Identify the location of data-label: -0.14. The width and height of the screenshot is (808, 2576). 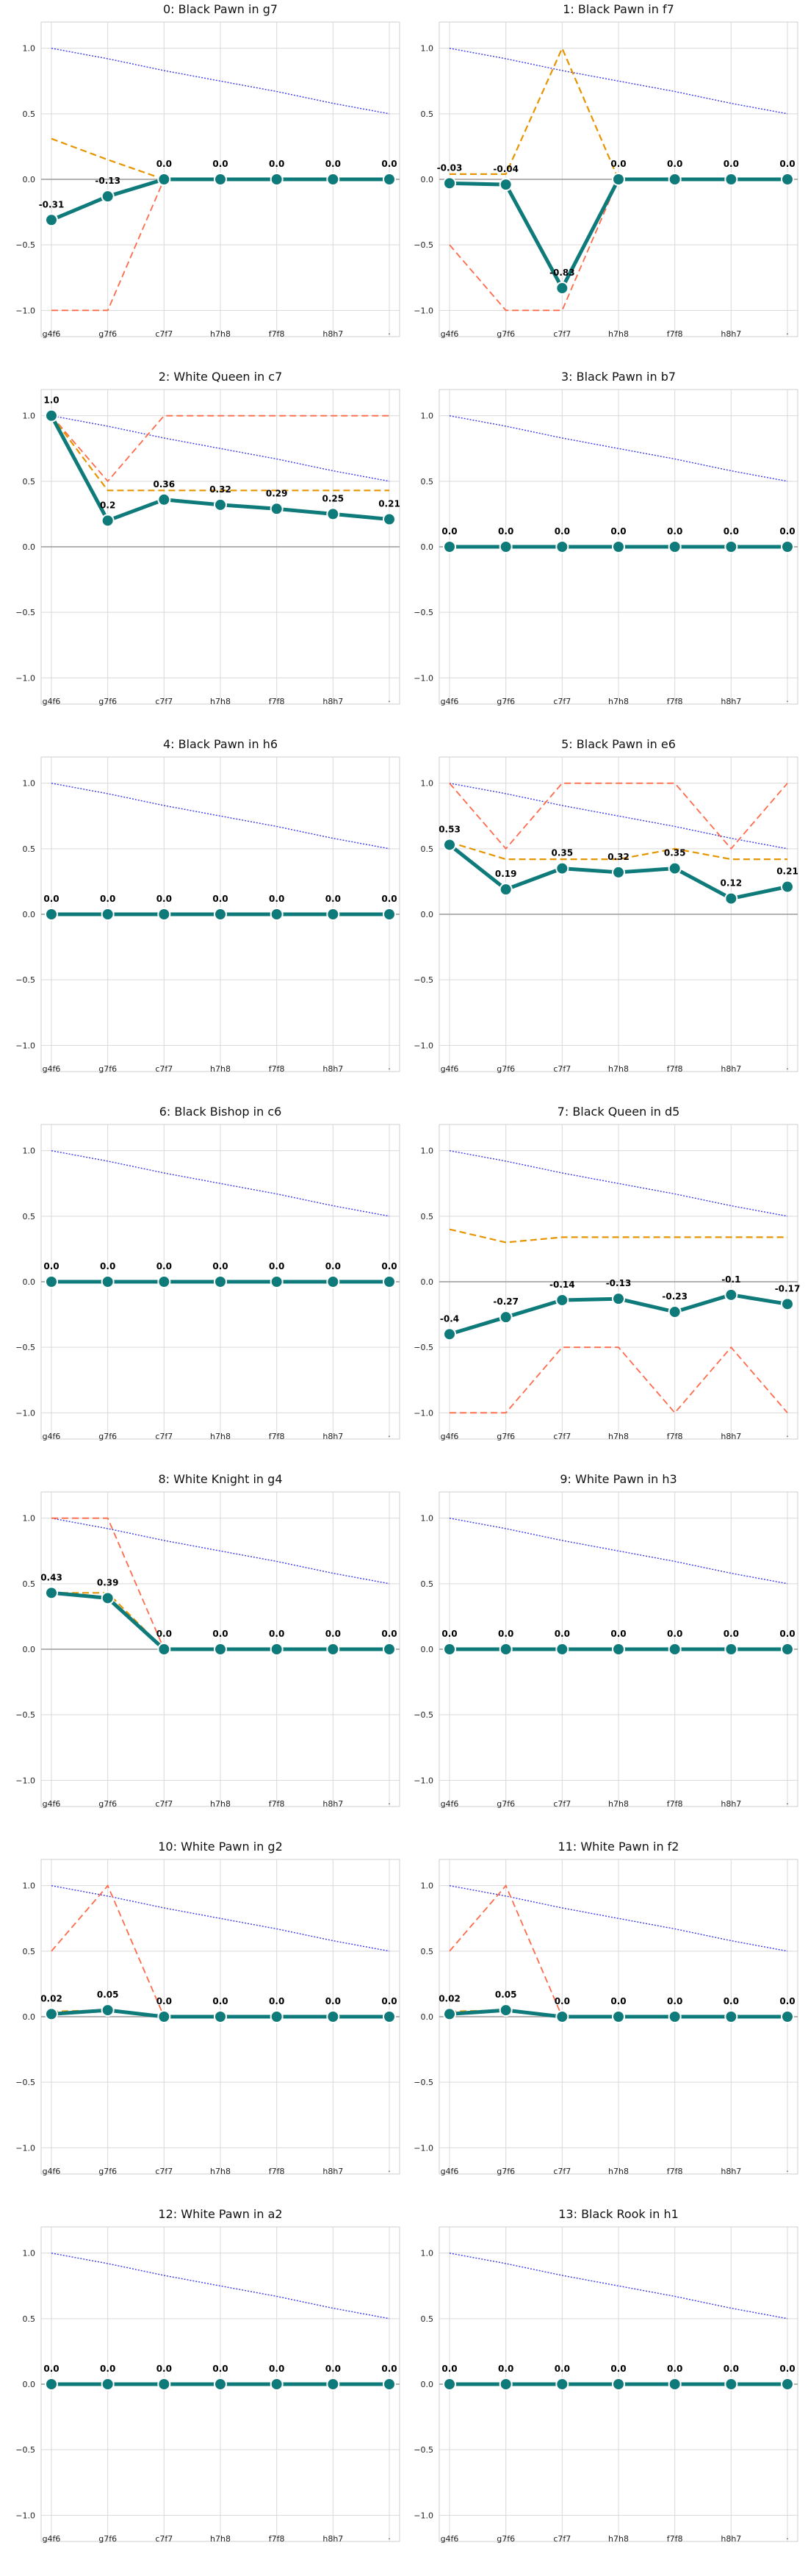
(562, 1285).